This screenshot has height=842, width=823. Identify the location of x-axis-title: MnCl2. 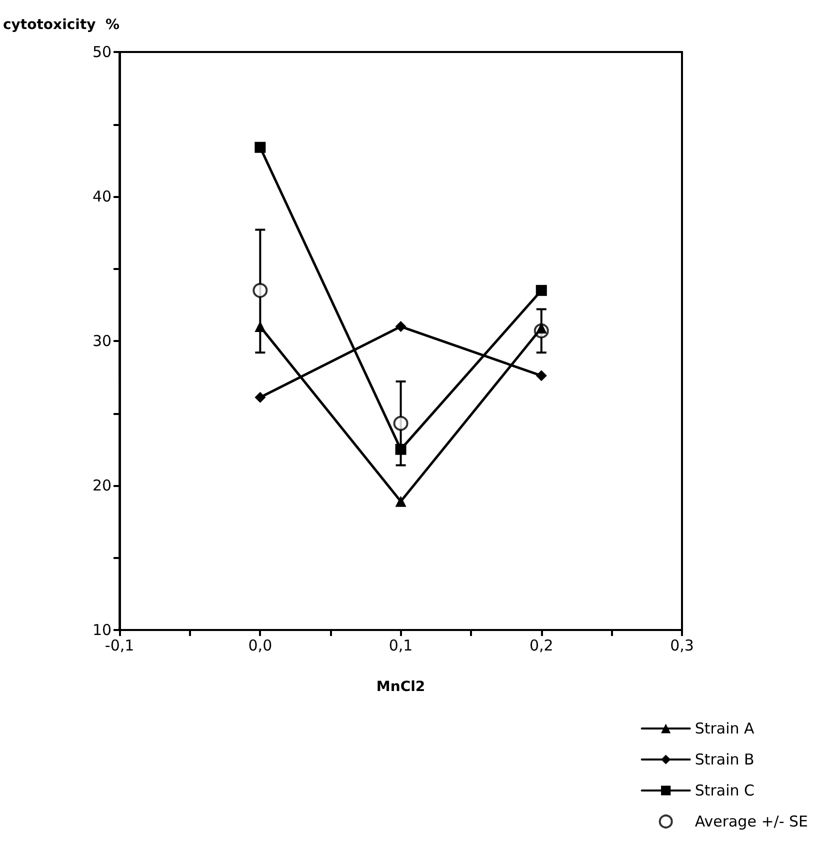
(401, 687).